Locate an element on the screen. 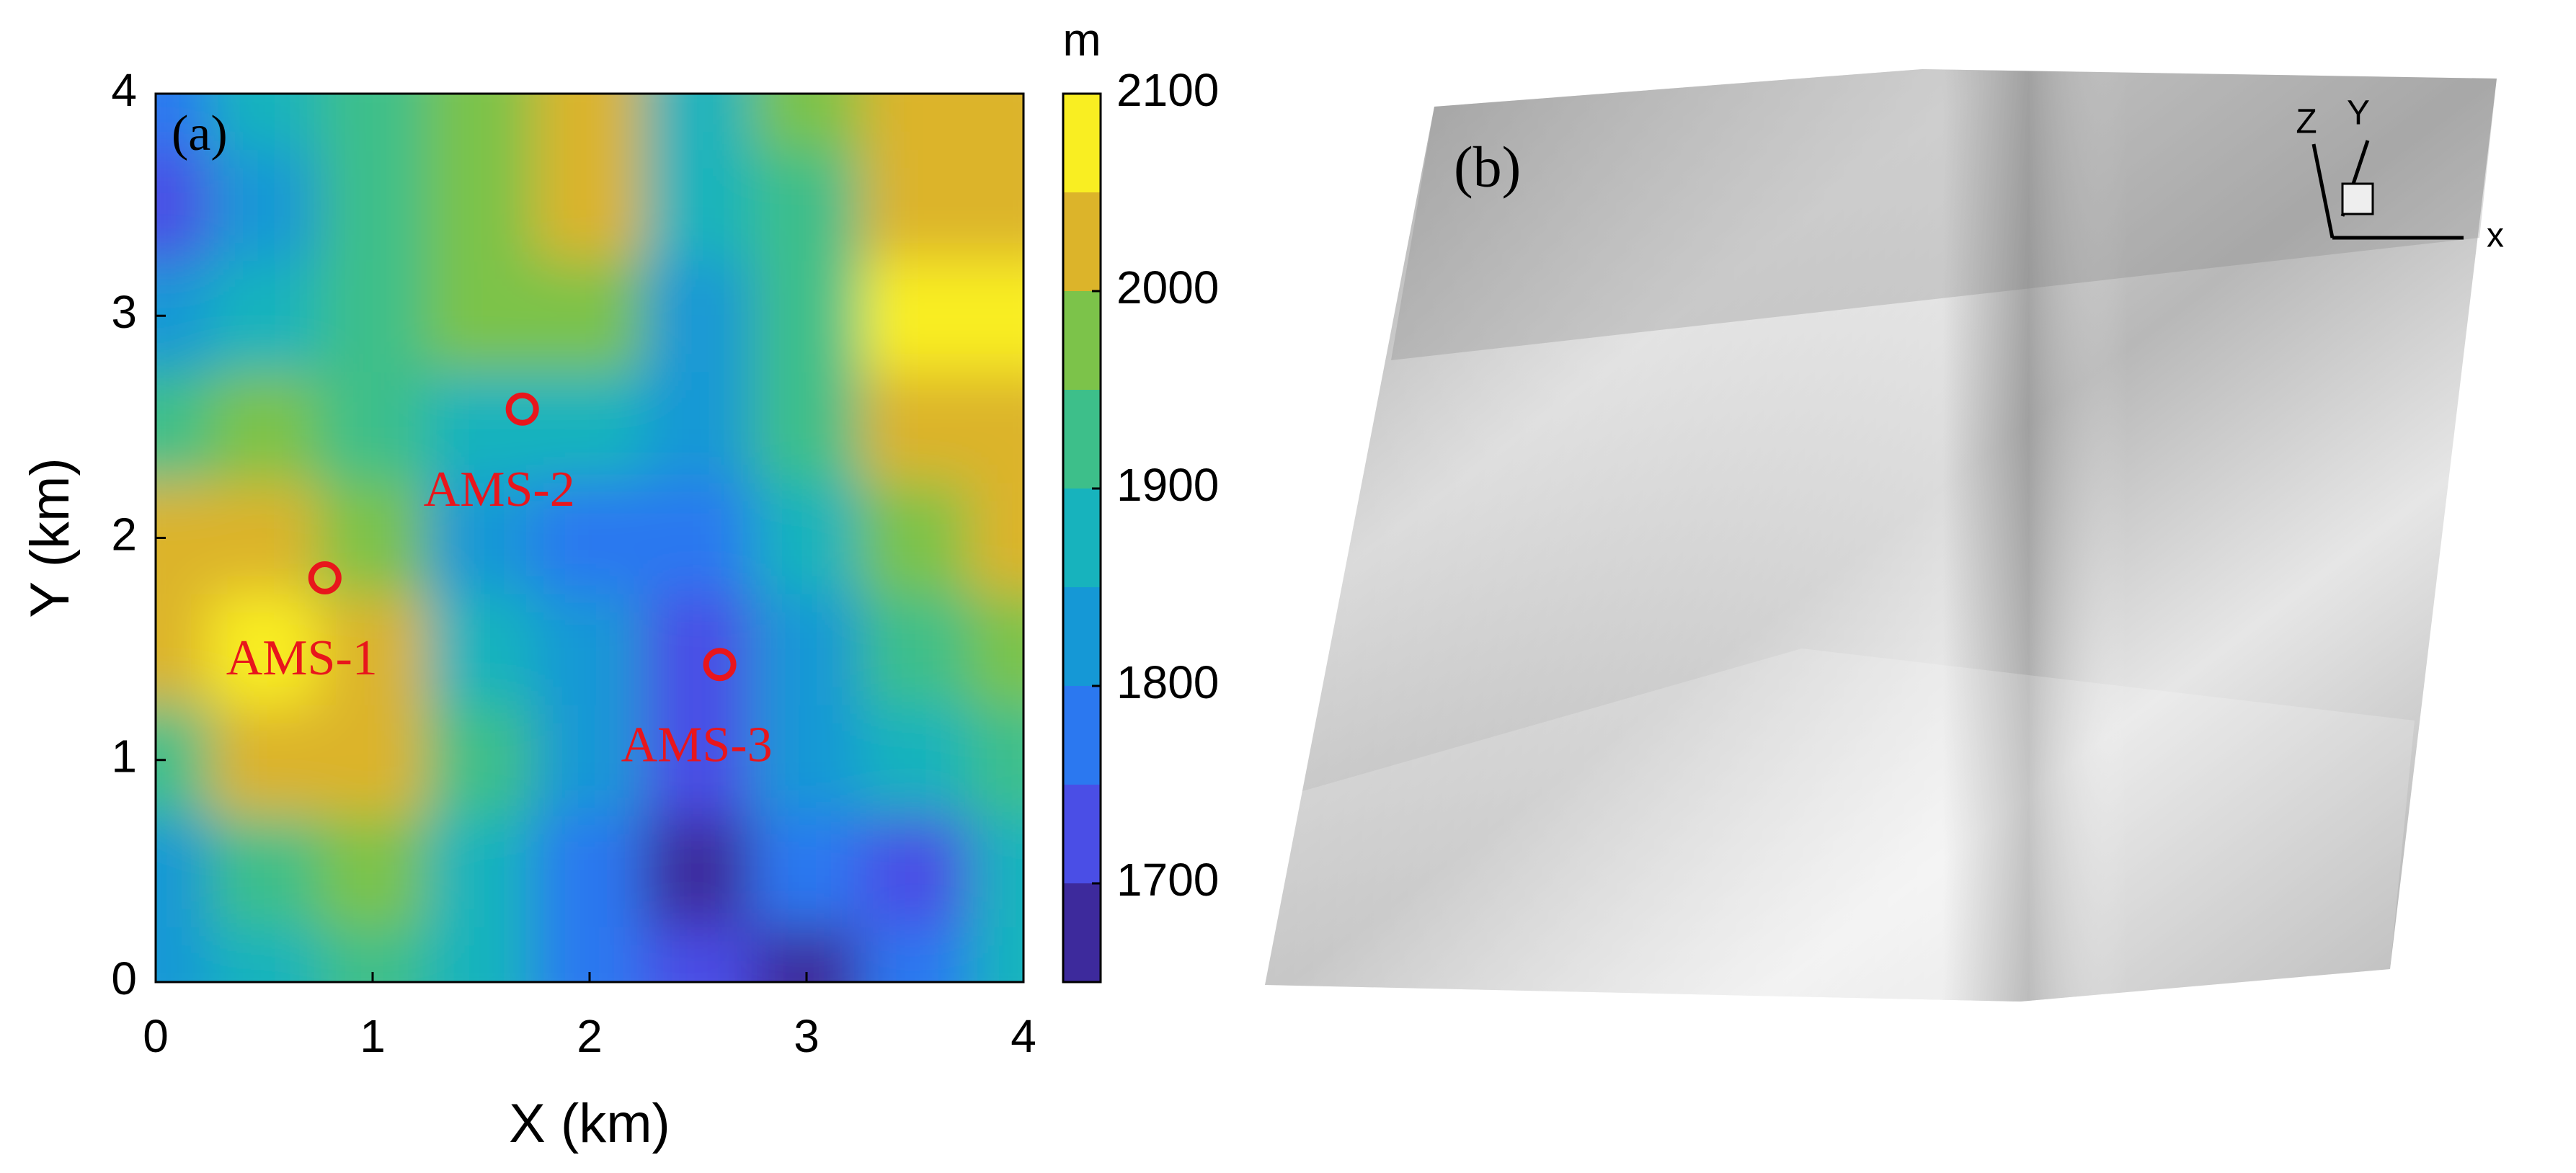  y-tick-label: 1 is located at coordinates (124, 756).